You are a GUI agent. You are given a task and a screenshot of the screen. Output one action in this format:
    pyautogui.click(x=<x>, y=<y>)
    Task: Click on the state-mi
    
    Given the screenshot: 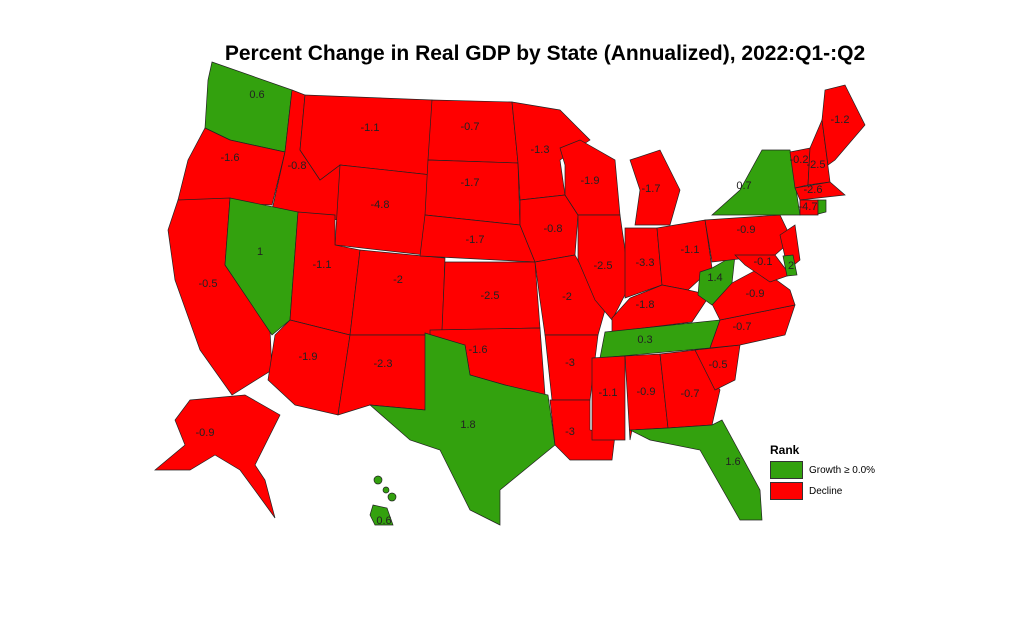 What is the action you would take?
    pyautogui.click(x=655, y=187)
    